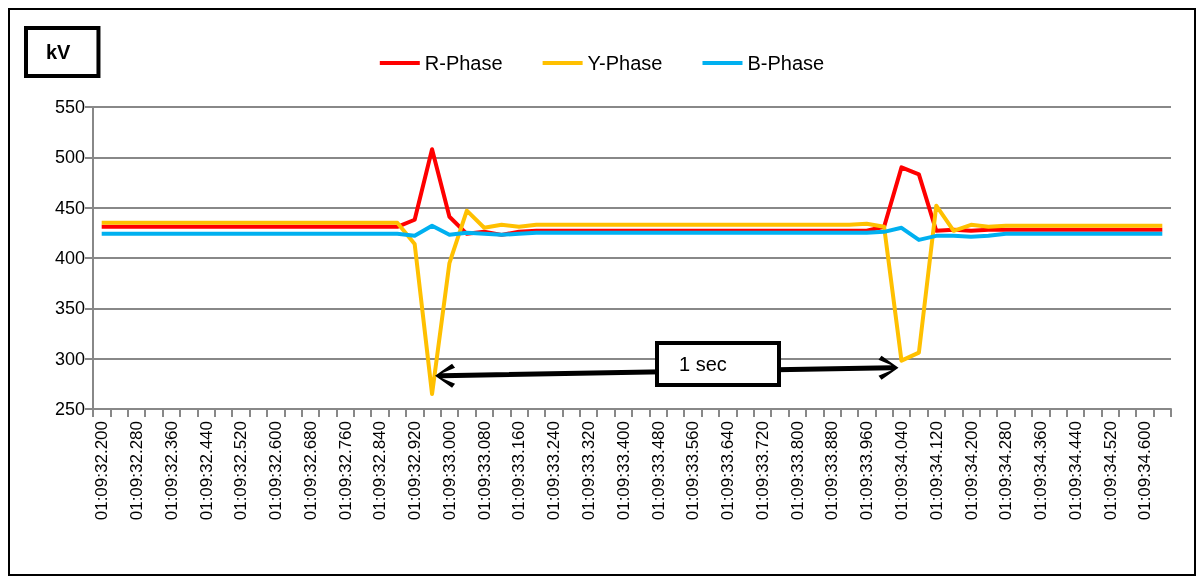 This screenshot has width=1204, height=584. I want to click on x-tick-label: 01:09:33.240, so click(554, 471).